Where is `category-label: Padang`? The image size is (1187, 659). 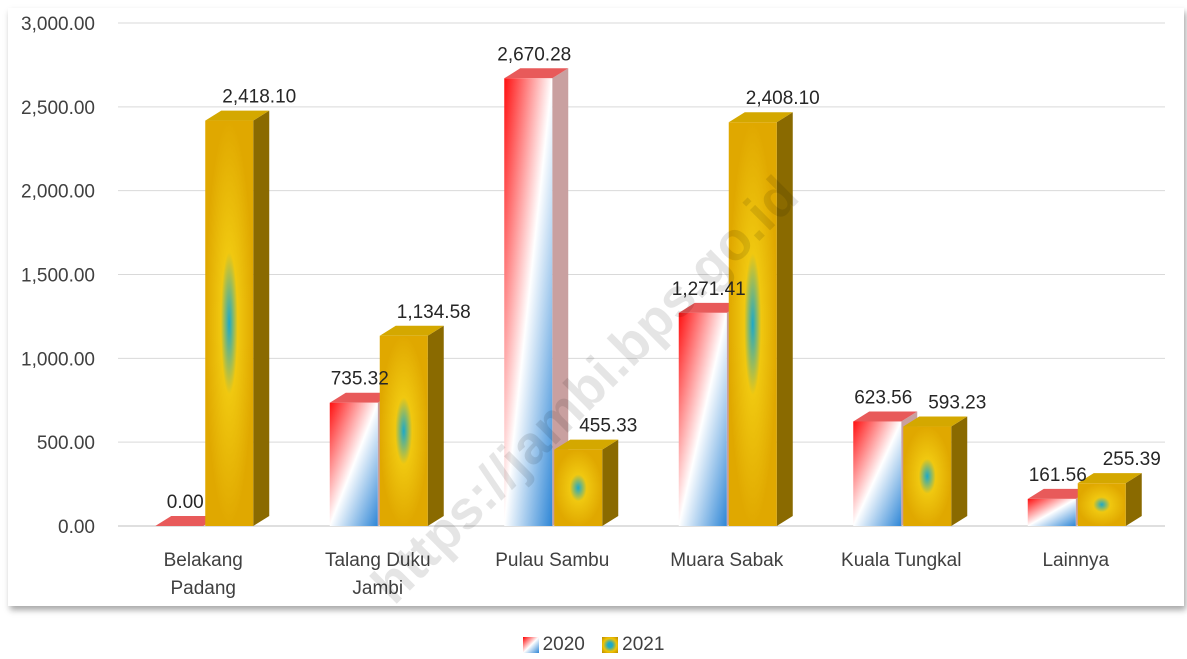 category-label: Padang is located at coordinates (203, 588).